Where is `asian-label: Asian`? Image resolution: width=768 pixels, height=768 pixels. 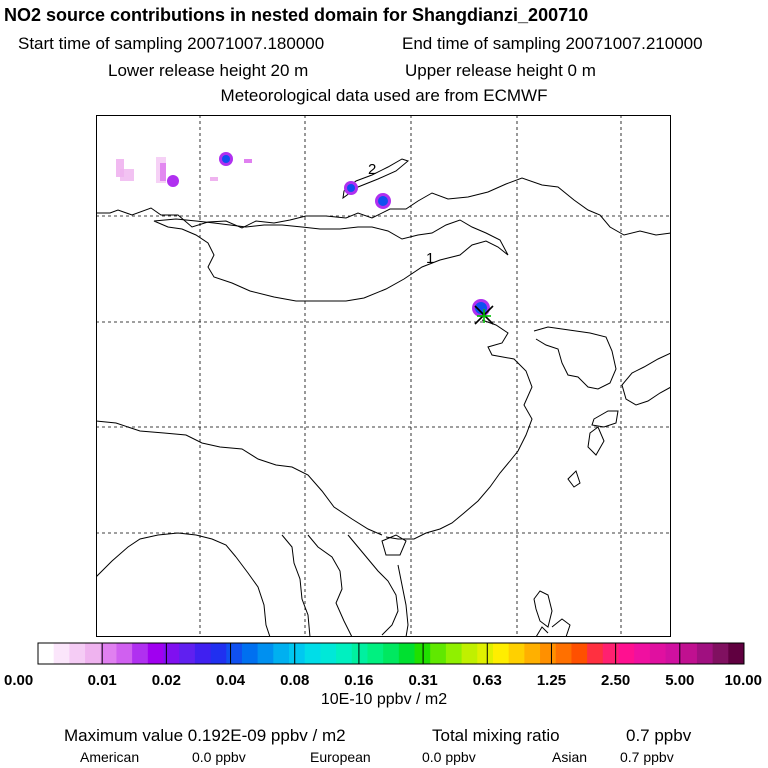
asian-label: Asian is located at coordinates (570, 757).